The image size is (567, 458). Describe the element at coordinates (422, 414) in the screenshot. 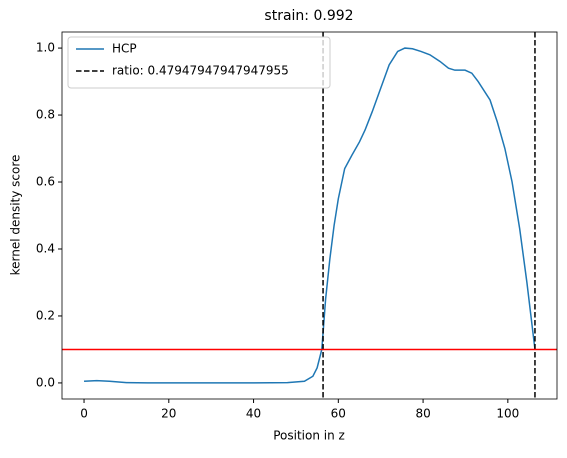

I see `x-tick-label: 80` at that location.